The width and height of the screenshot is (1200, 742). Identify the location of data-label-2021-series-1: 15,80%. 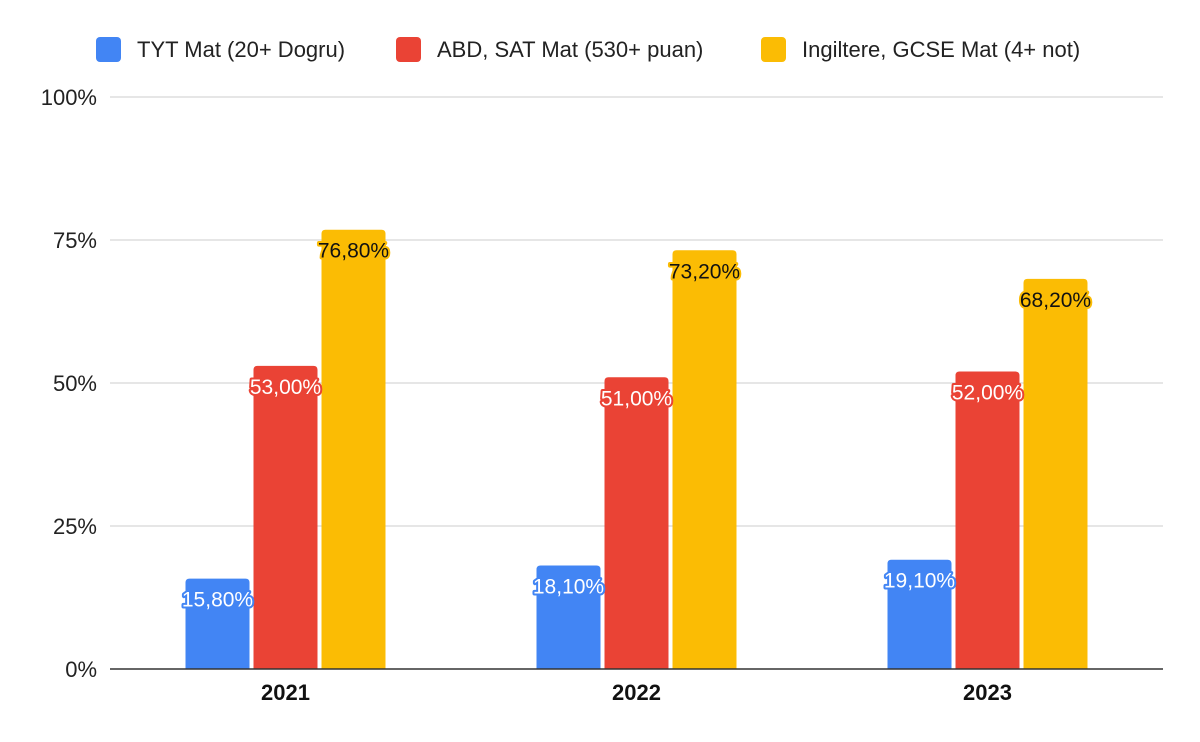
(217, 600).